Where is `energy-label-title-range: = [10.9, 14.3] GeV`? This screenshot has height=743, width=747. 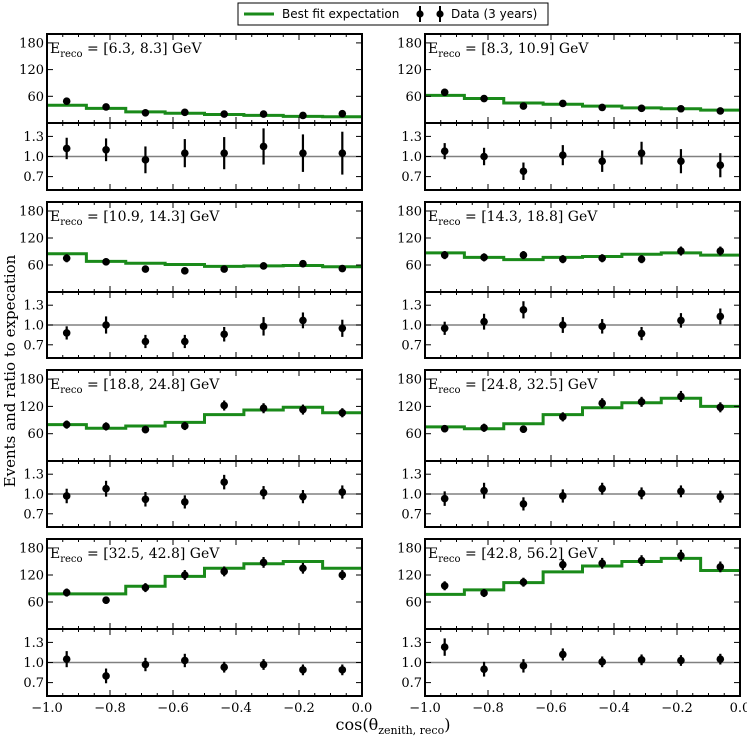 energy-label-title-range: = [10.9, 14.3] GeV is located at coordinates (152, 217).